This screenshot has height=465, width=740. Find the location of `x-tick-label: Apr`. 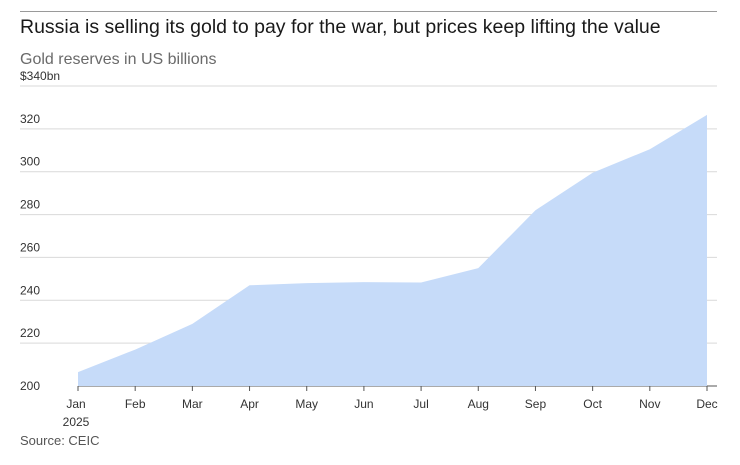

x-tick-label: Apr is located at coordinates (249, 404).